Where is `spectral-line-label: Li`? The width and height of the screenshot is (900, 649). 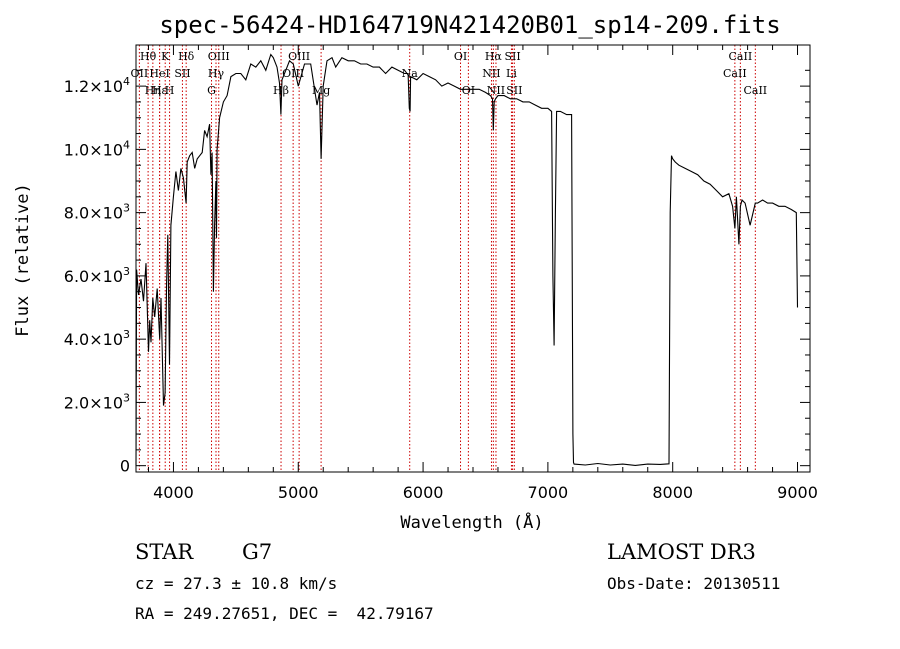
spectral-line-label: Li is located at coordinates (511, 73).